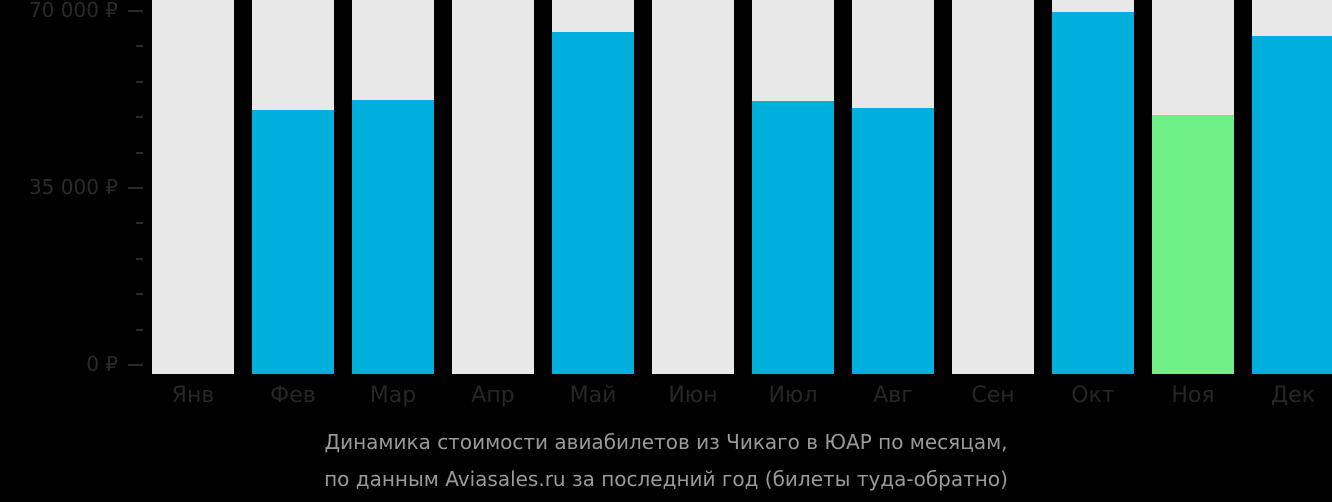 This screenshot has height=502, width=1332. I want to click on bar-Дек, so click(1292, 205).